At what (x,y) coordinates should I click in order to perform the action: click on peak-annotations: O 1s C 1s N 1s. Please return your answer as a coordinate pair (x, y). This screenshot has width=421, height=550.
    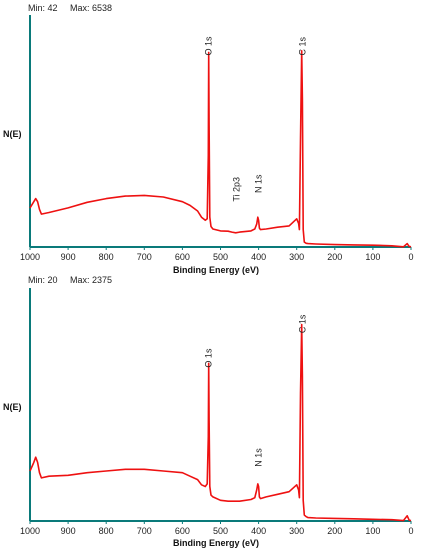
    Looking at the image, I should click on (256, 390).